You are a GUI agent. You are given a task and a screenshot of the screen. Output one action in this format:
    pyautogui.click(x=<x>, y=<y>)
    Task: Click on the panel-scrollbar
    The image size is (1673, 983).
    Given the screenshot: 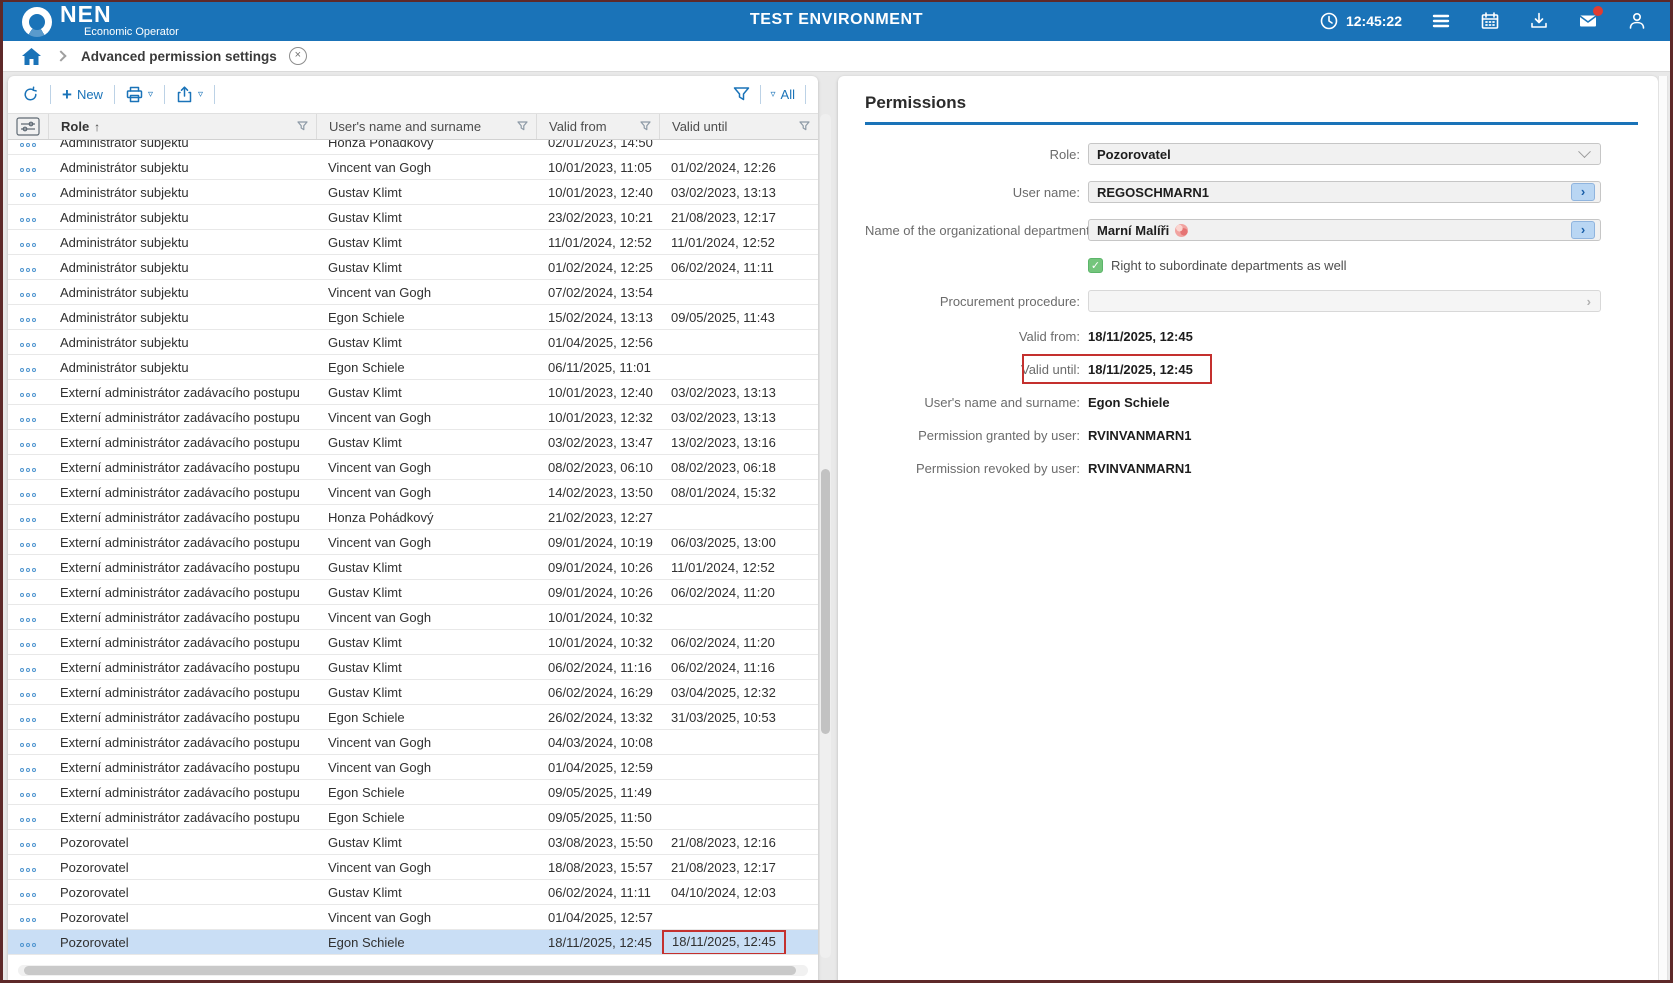 What is the action you would take?
    pyautogui.click(x=1663, y=529)
    